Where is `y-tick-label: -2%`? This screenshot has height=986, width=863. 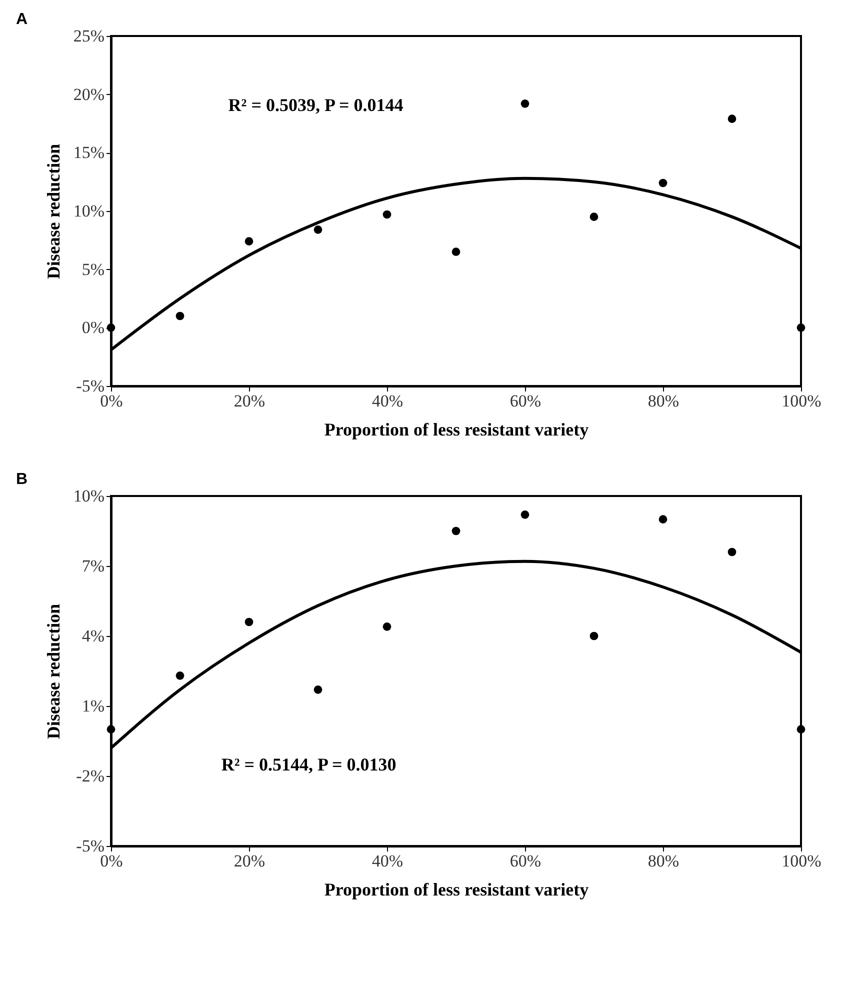
y-tick-label: -2% is located at coordinates (90, 776).